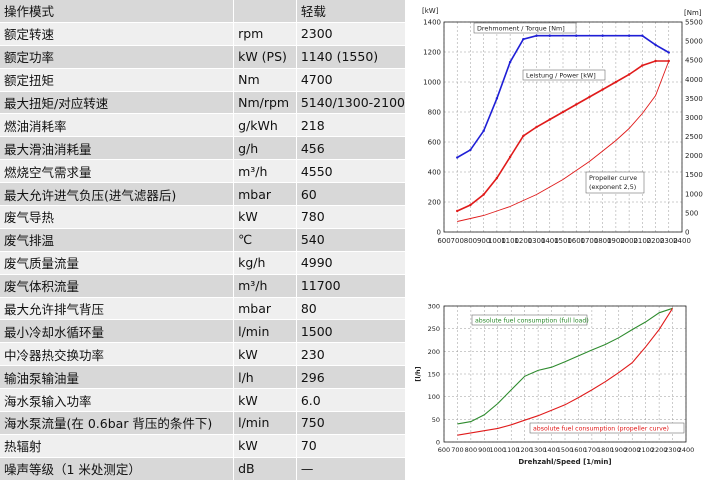 The width and height of the screenshot is (712, 481). I want to click on table-cell-item: 海水泵输入功率, so click(117, 400).